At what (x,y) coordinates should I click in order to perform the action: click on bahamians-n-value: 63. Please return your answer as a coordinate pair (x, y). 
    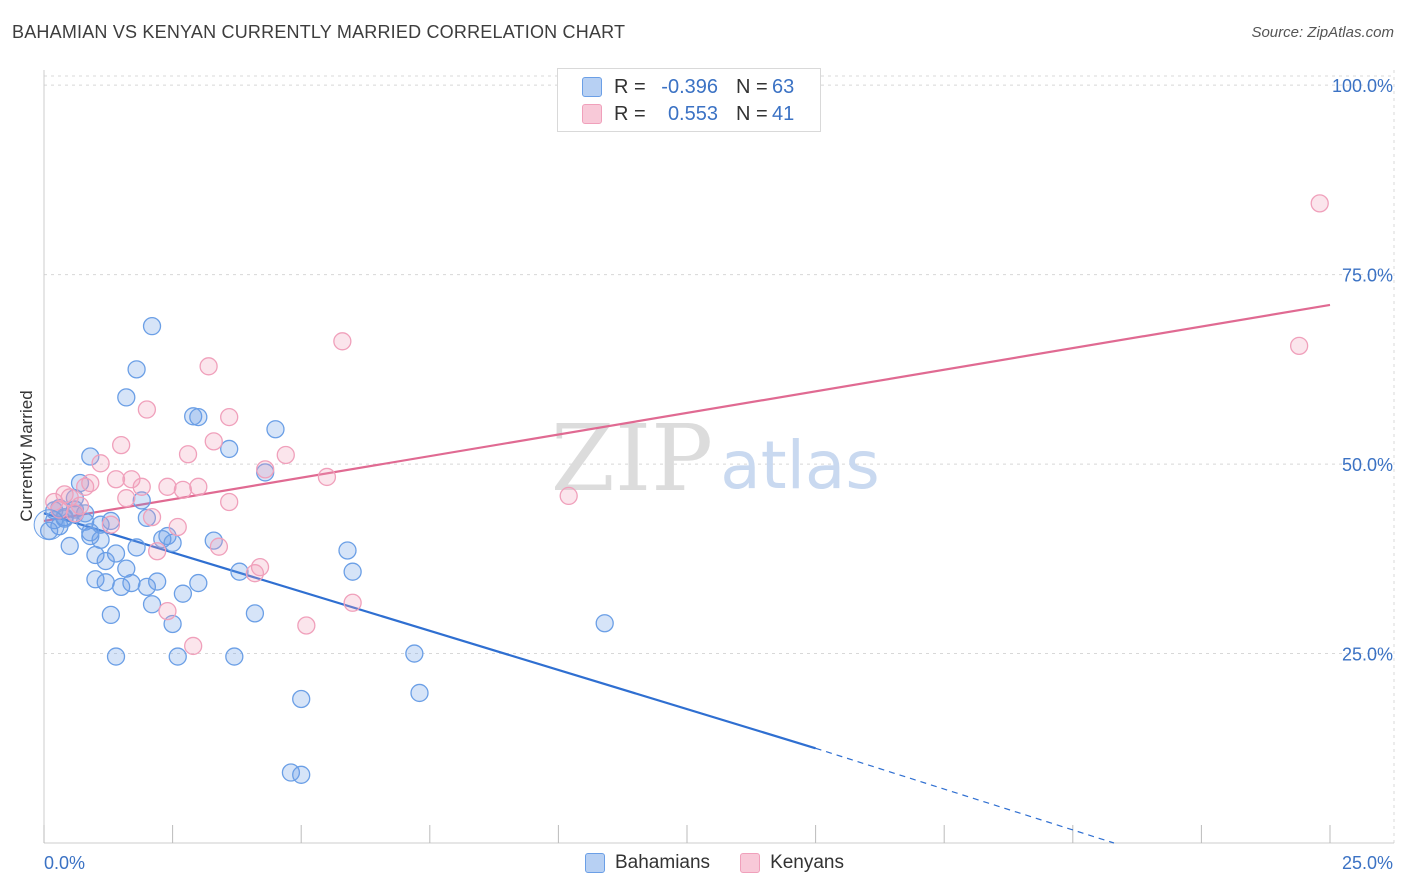
    Looking at the image, I should click on (783, 86).